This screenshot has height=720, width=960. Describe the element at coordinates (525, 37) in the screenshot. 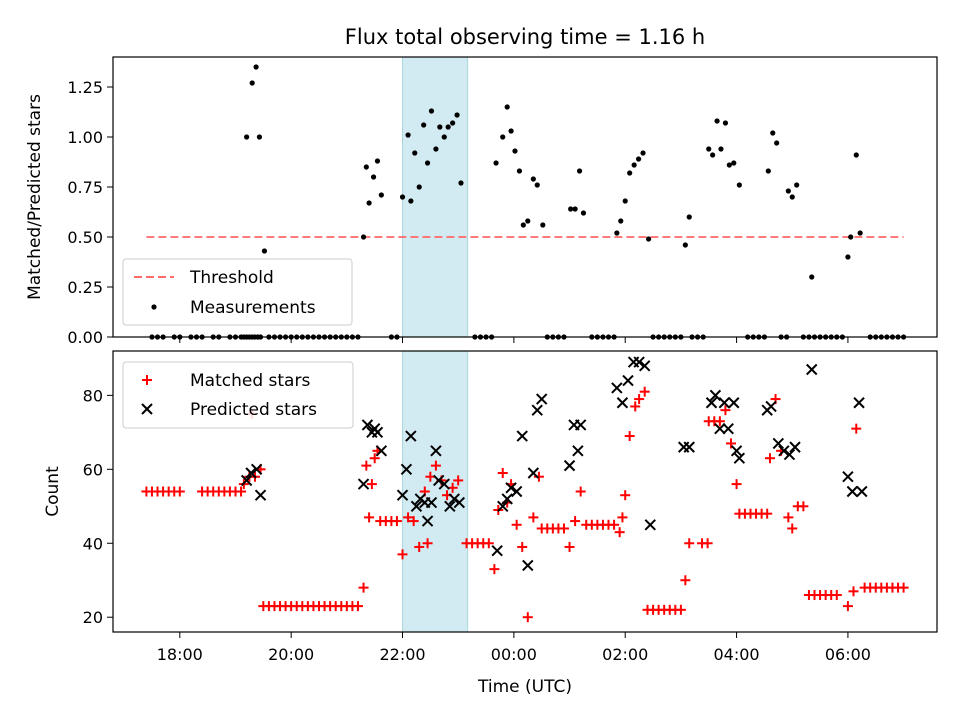

I see `chart-title: Flux total observing time = 1.16 h` at that location.